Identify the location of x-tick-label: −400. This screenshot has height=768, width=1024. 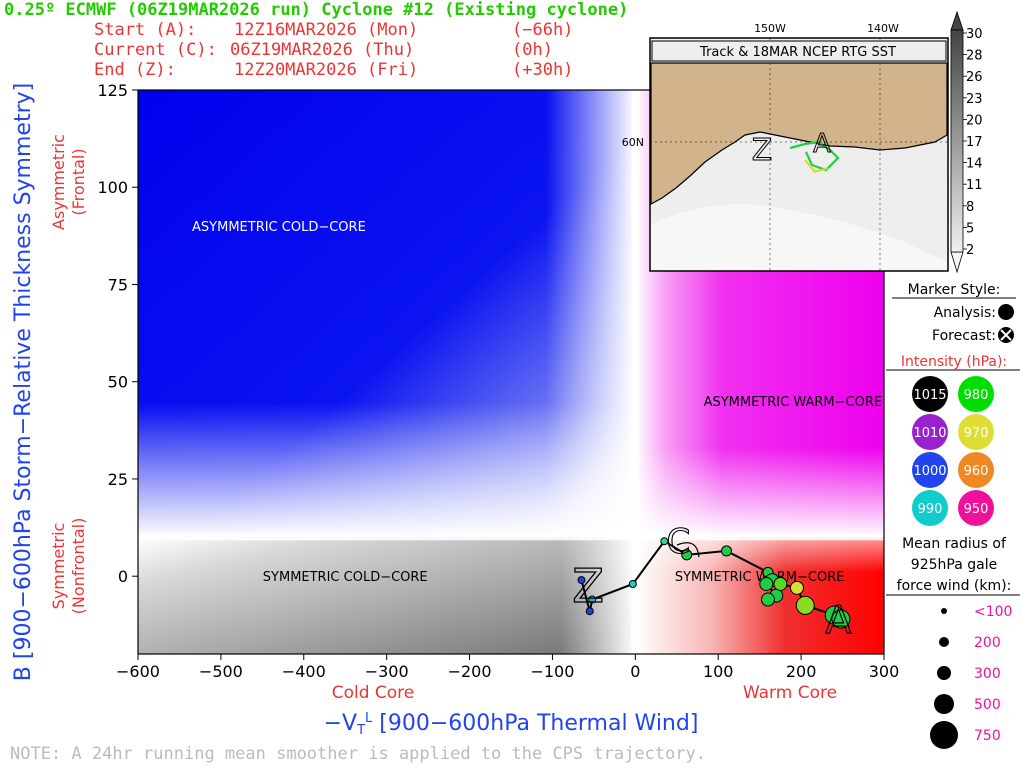
(304, 671).